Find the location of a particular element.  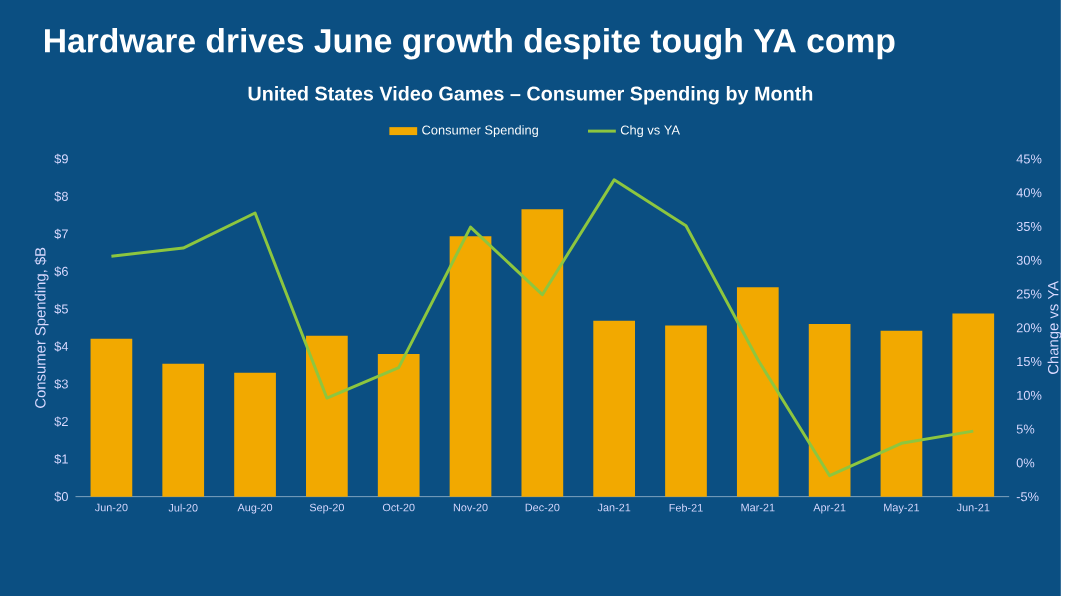

chart-subtitle: United States Video Games – Consumer Spending by Month is located at coordinates (530, 95).